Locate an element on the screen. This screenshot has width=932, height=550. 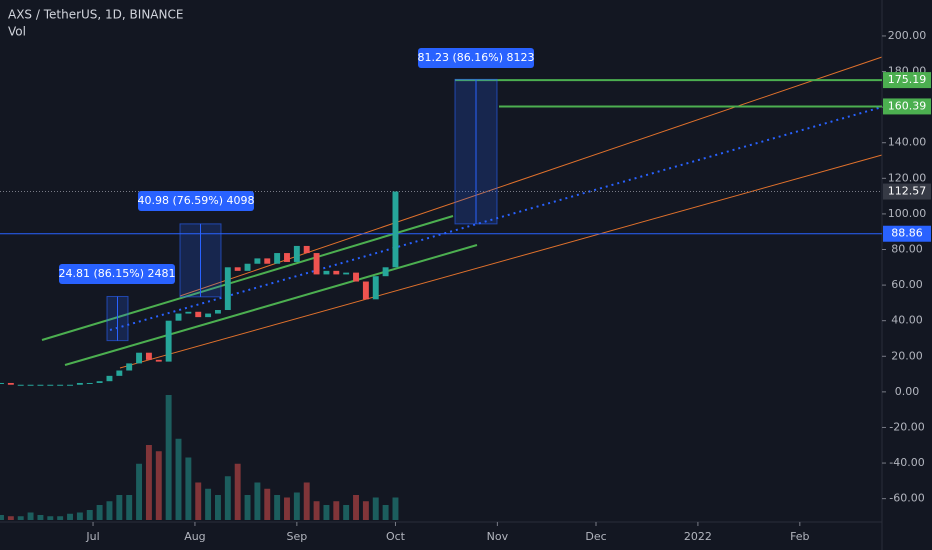
price-label: 160.39 is located at coordinates (907, 105).